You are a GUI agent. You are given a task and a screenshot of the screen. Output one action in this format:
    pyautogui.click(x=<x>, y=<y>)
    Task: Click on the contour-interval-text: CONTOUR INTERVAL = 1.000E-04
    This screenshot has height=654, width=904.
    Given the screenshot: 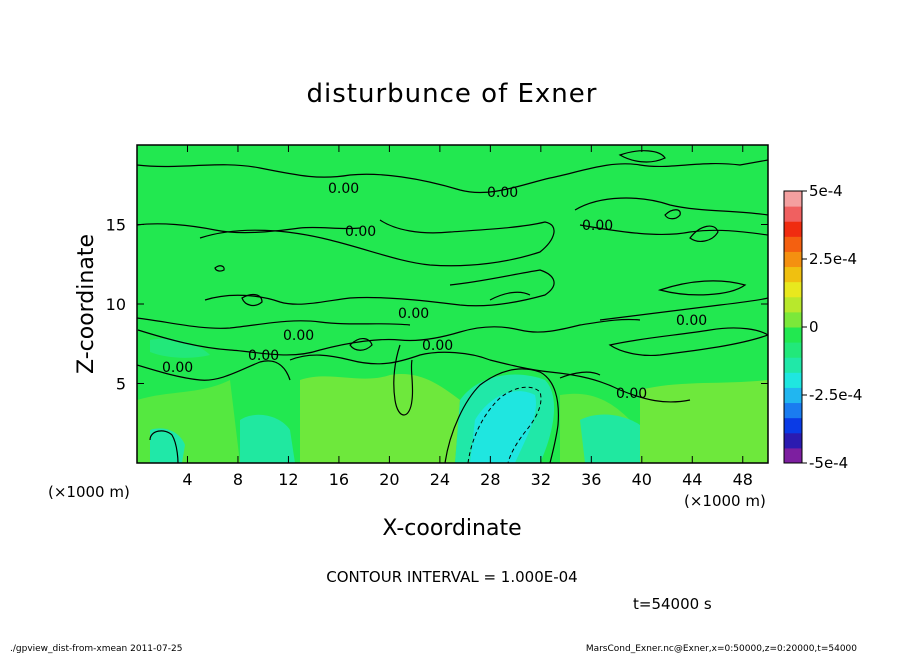 What is the action you would take?
    pyautogui.click(x=451, y=577)
    